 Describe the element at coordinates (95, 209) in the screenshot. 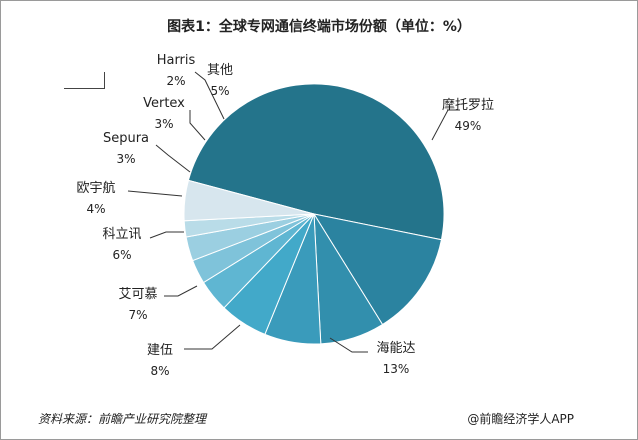

I see `slice-value-label: 4%` at that location.